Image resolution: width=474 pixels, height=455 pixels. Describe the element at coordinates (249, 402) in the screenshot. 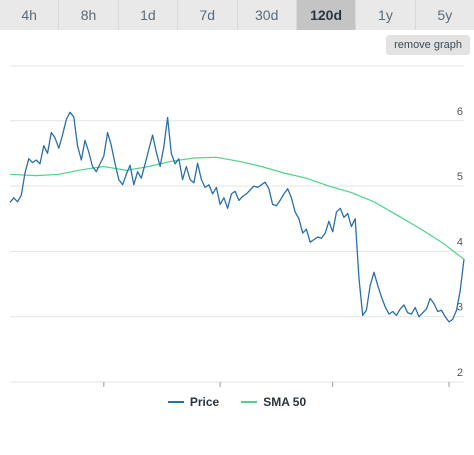

I see `legend-swatch-sma` at that location.